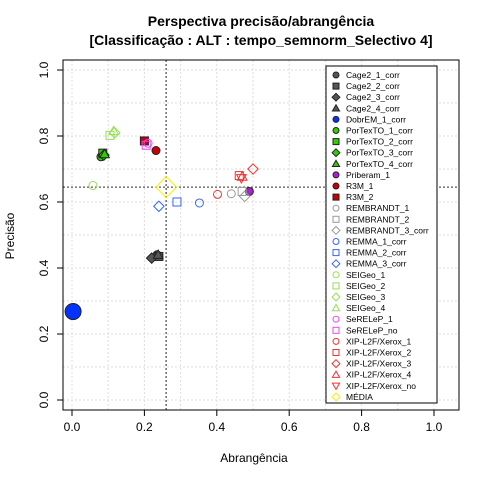  What do you see at coordinates (144, 427) in the screenshot?
I see `x-tick-label: 0.2` at bounding box center [144, 427].